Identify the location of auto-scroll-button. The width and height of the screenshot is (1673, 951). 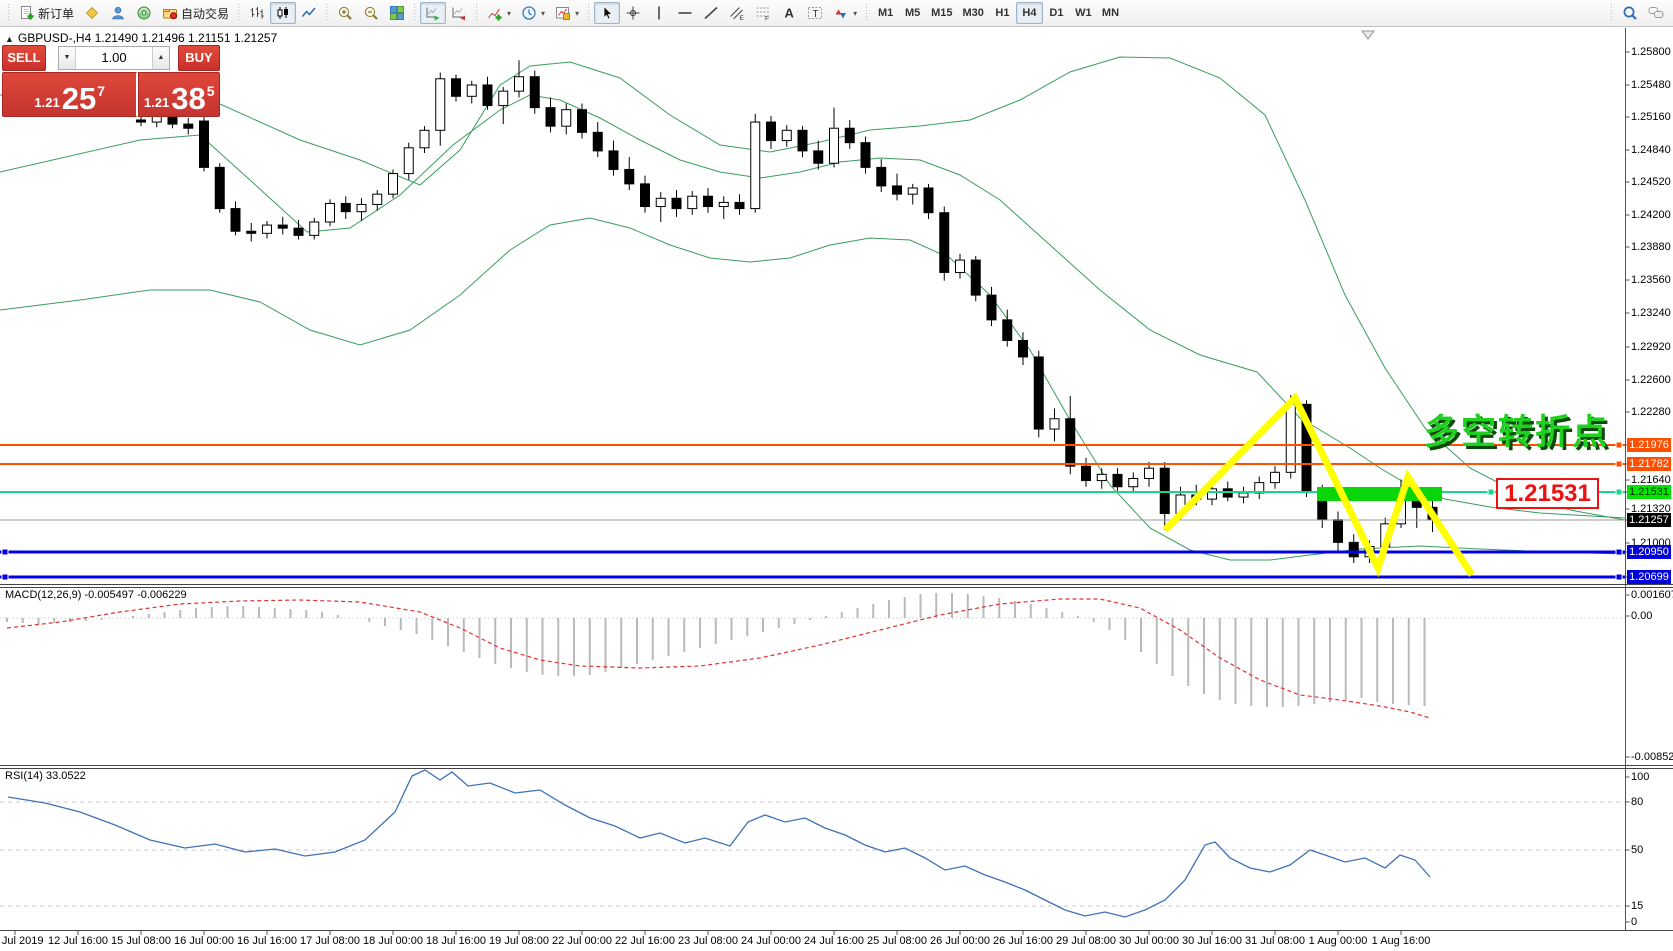
(433, 13).